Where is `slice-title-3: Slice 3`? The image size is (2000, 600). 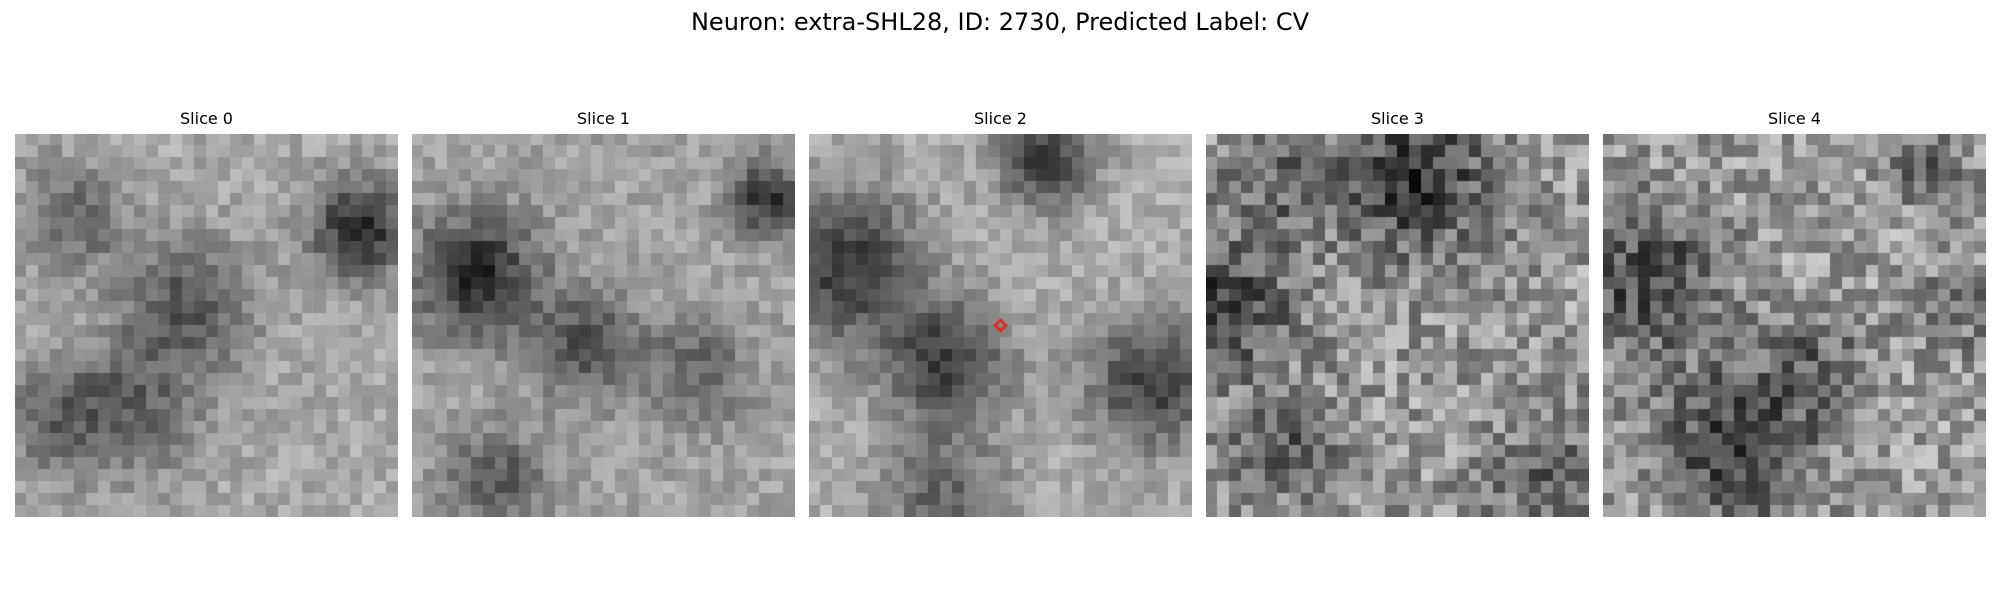
slice-title-3: Slice 3 is located at coordinates (1397, 118).